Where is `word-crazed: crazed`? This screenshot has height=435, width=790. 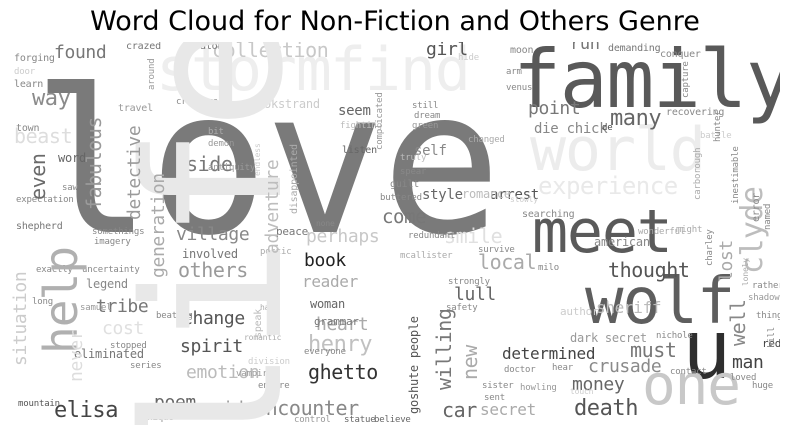
word-crazed: crazed is located at coordinates (143, 47).